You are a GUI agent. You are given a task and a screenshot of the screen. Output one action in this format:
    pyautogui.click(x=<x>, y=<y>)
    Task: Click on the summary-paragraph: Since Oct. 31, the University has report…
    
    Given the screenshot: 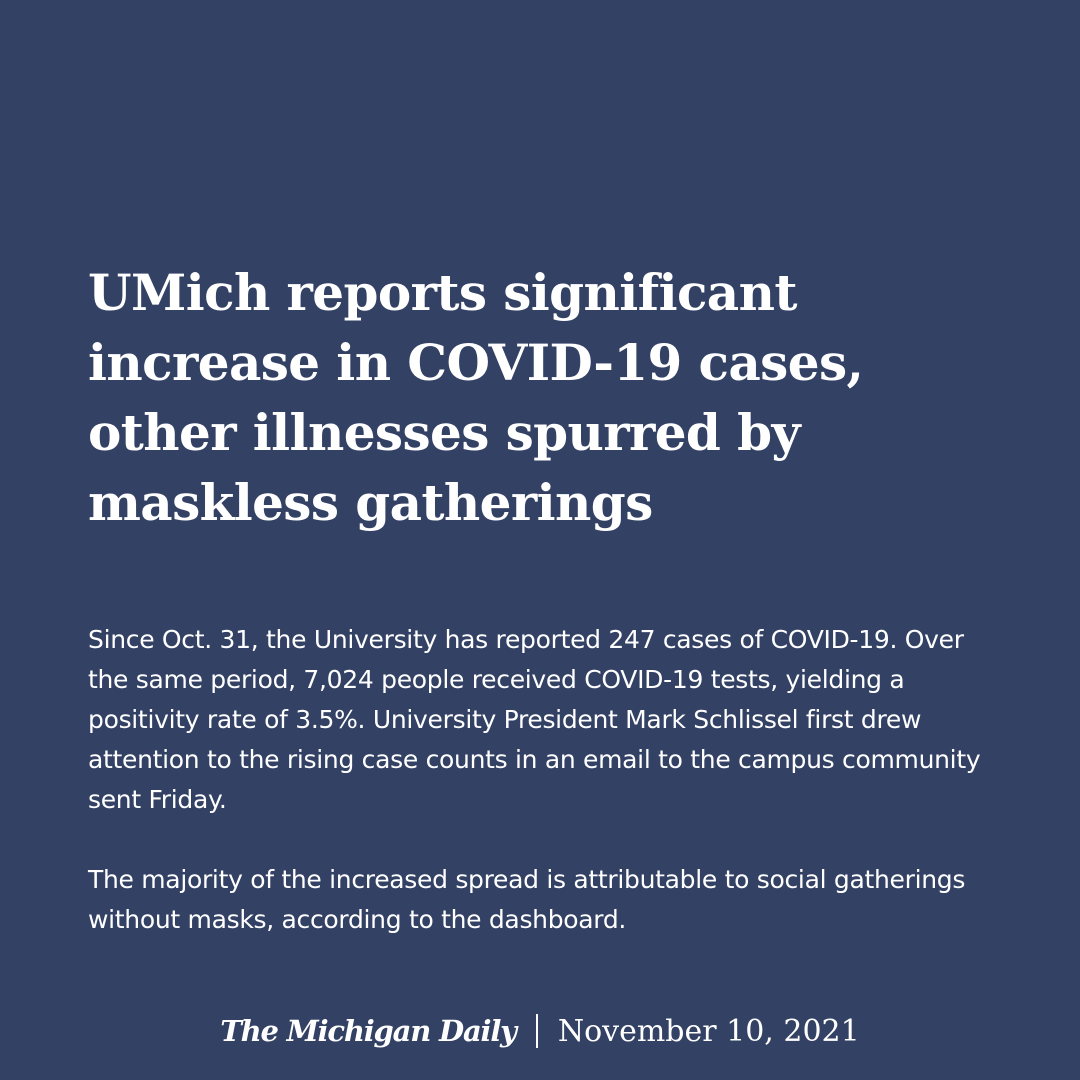 What is the action you would take?
    pyautogui.click(x=534, y=719)
    